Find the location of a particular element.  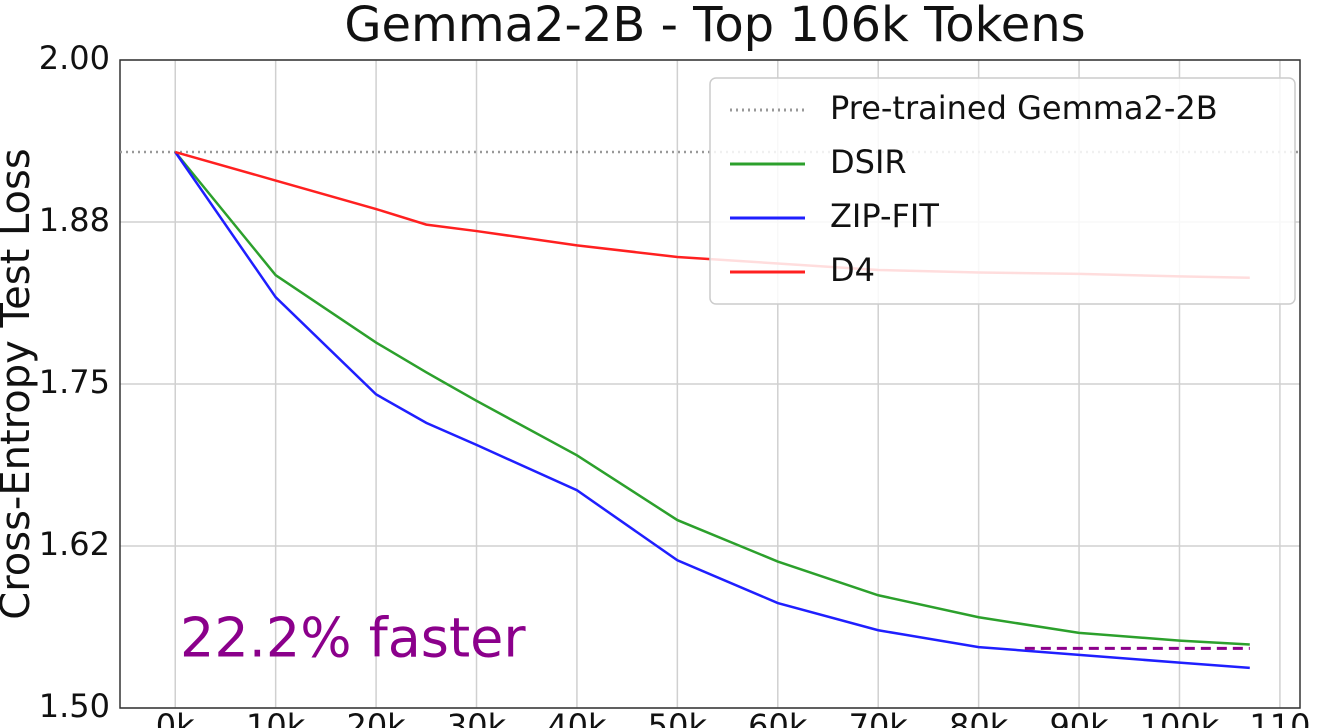

x-tick-label: 50k is located at coordinates (678, 717).